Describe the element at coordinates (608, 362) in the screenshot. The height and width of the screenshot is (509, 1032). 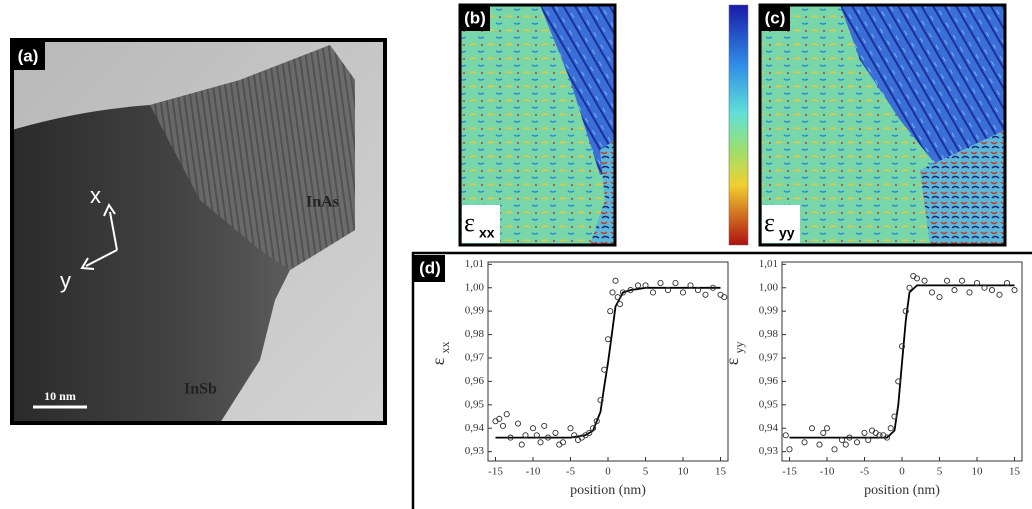
I see `fit-line` at that location.